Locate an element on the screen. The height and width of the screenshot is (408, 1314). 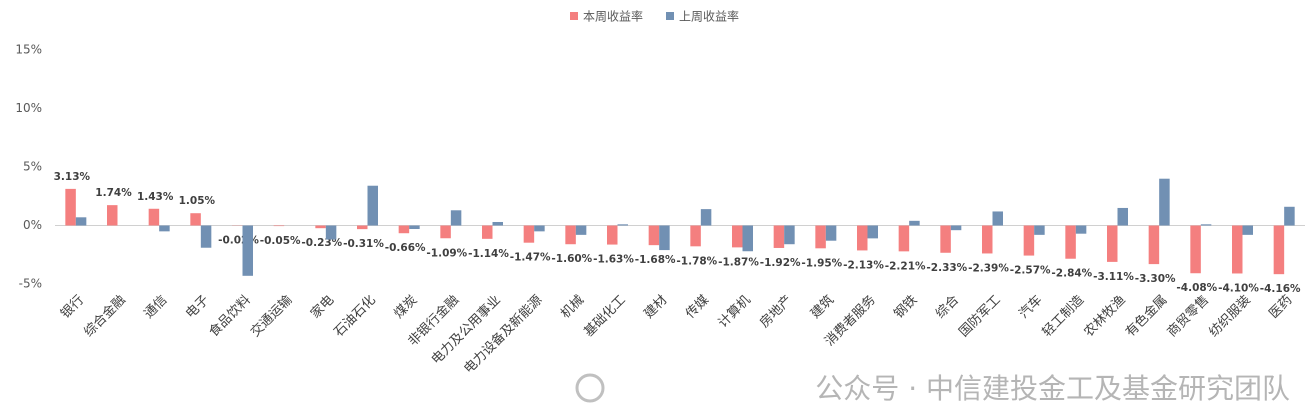
x-tick-label: 综合金融 is located at coordinates (105, 316).